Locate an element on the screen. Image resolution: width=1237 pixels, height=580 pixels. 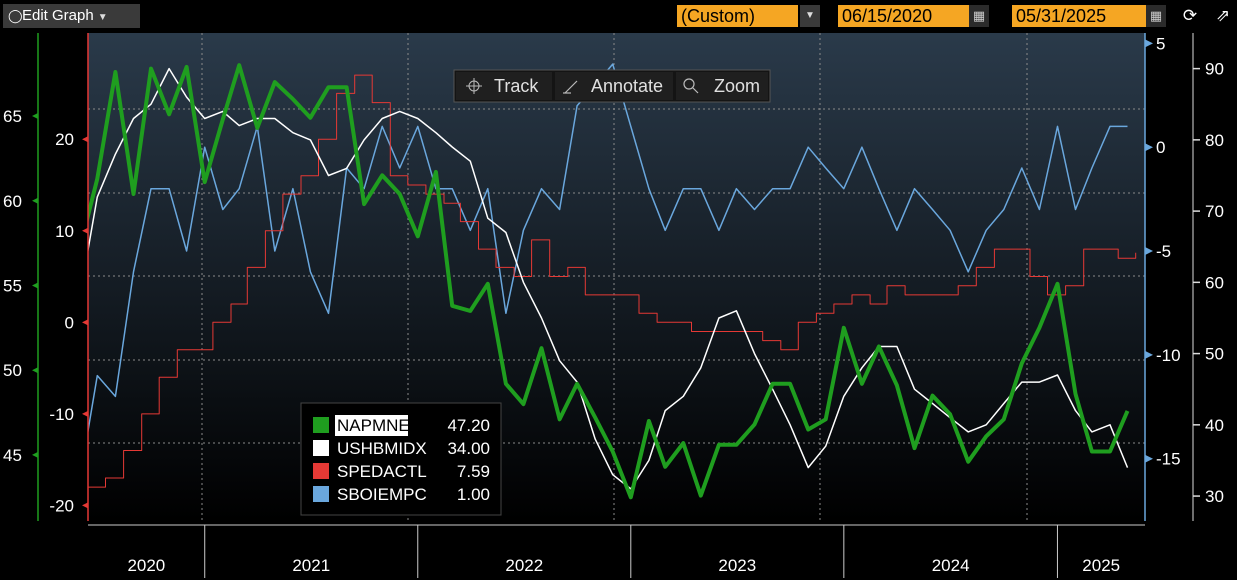
track-label: Track is located at coordinates (516, 86).